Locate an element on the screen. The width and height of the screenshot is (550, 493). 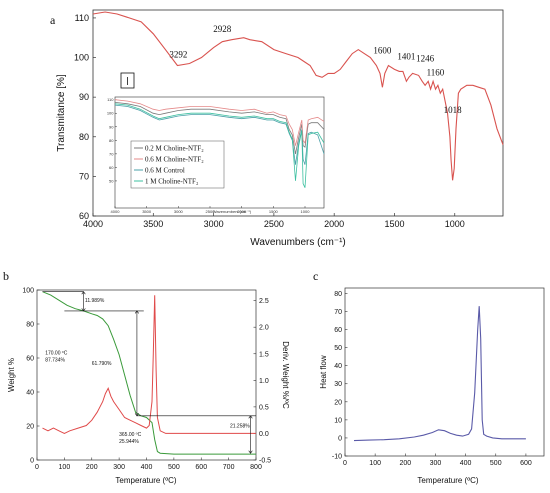
panel-a-peak-label: 1018 is located at coordinates (453, 110).